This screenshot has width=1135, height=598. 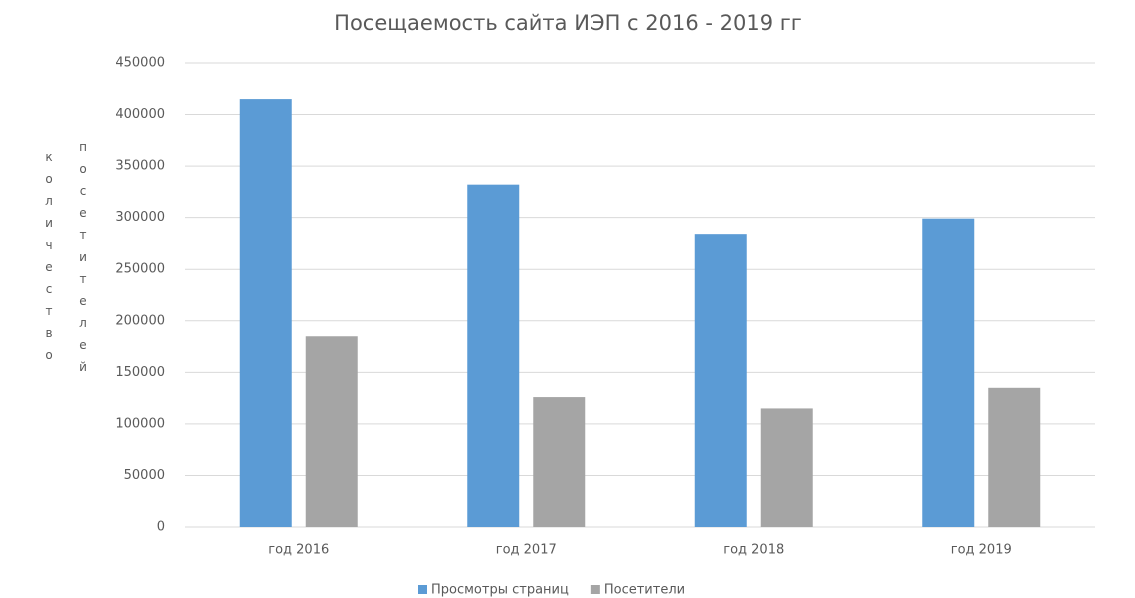 What do you see at coordinates (568, 23) in the screenshot?
I see `chart-title: Посещаемость сайта ИЭП с 2016 - 2019 гг` at bounding box center [568, 23].